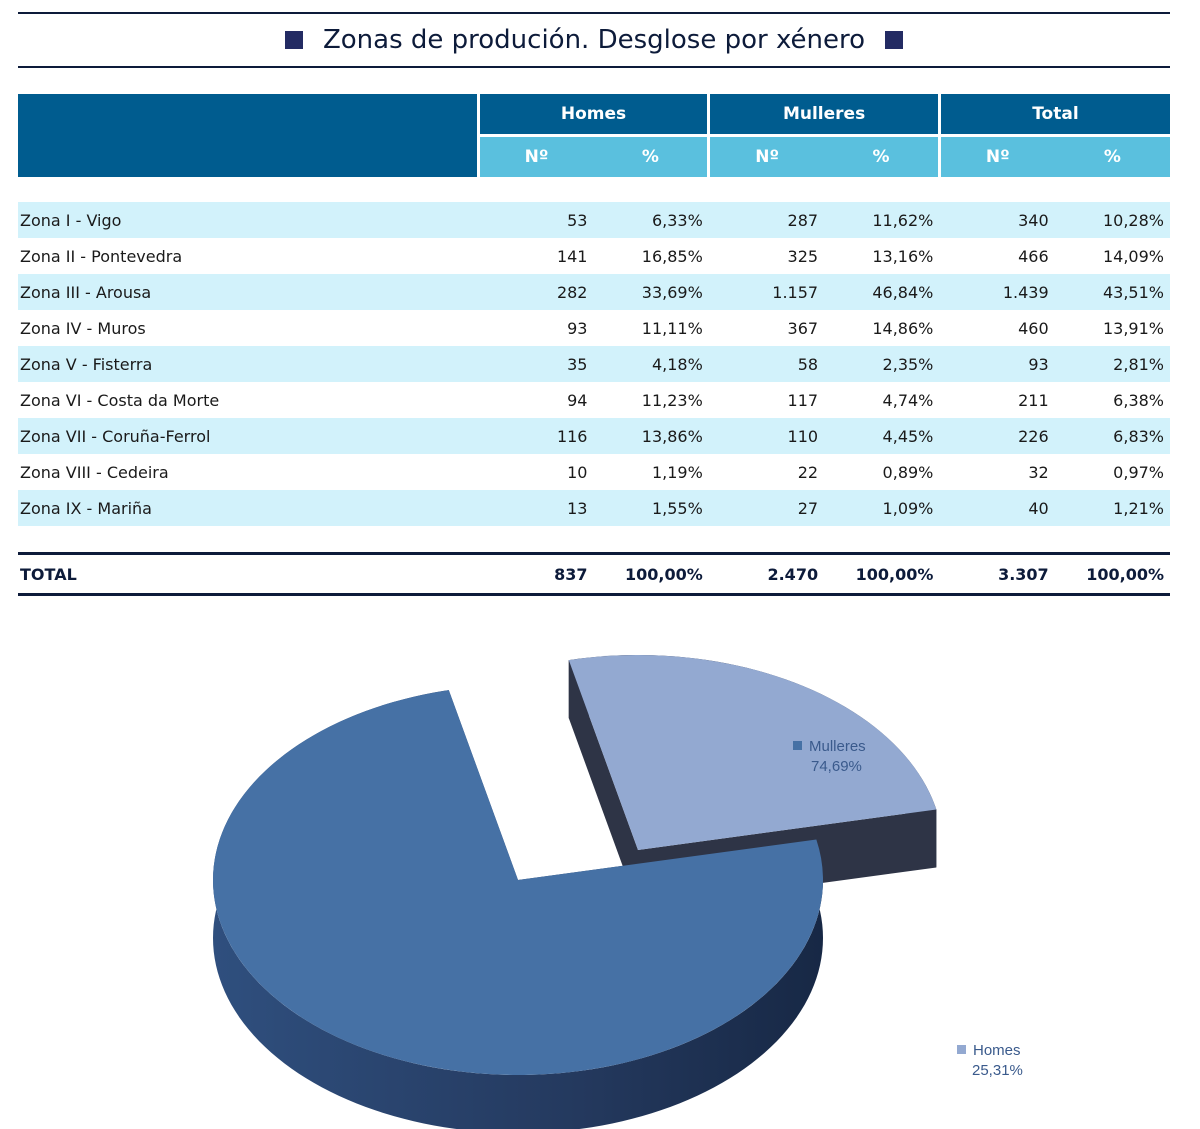 This screenshot has height=1129, width=1200. I want to click on table-row: Zona IX - Mariña 13 1,55% 27 1,09% 40 1,21%, so click(594, 508).